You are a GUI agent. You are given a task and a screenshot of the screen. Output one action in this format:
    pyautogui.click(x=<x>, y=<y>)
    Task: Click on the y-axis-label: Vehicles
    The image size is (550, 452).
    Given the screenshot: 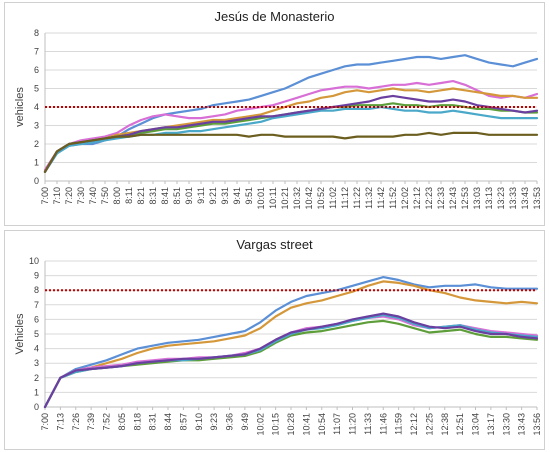 What is the action you would take?
    pyautogui.click(x=20, y=333)
    